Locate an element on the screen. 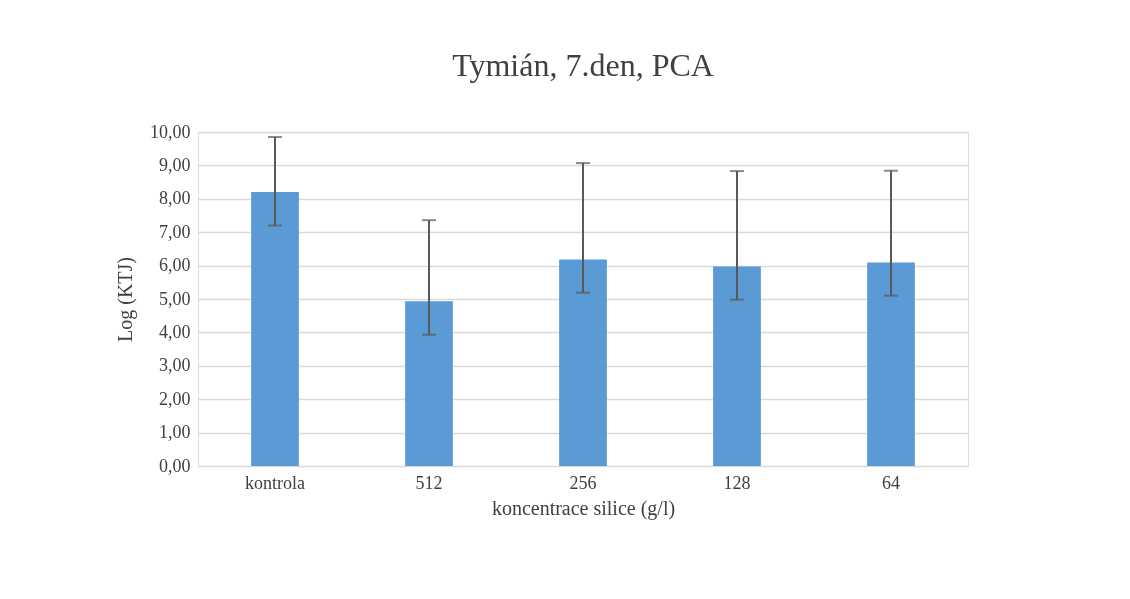 The image size is (1130, 599). y-tick-label: 6,00 is located at coordinates (175, 265).